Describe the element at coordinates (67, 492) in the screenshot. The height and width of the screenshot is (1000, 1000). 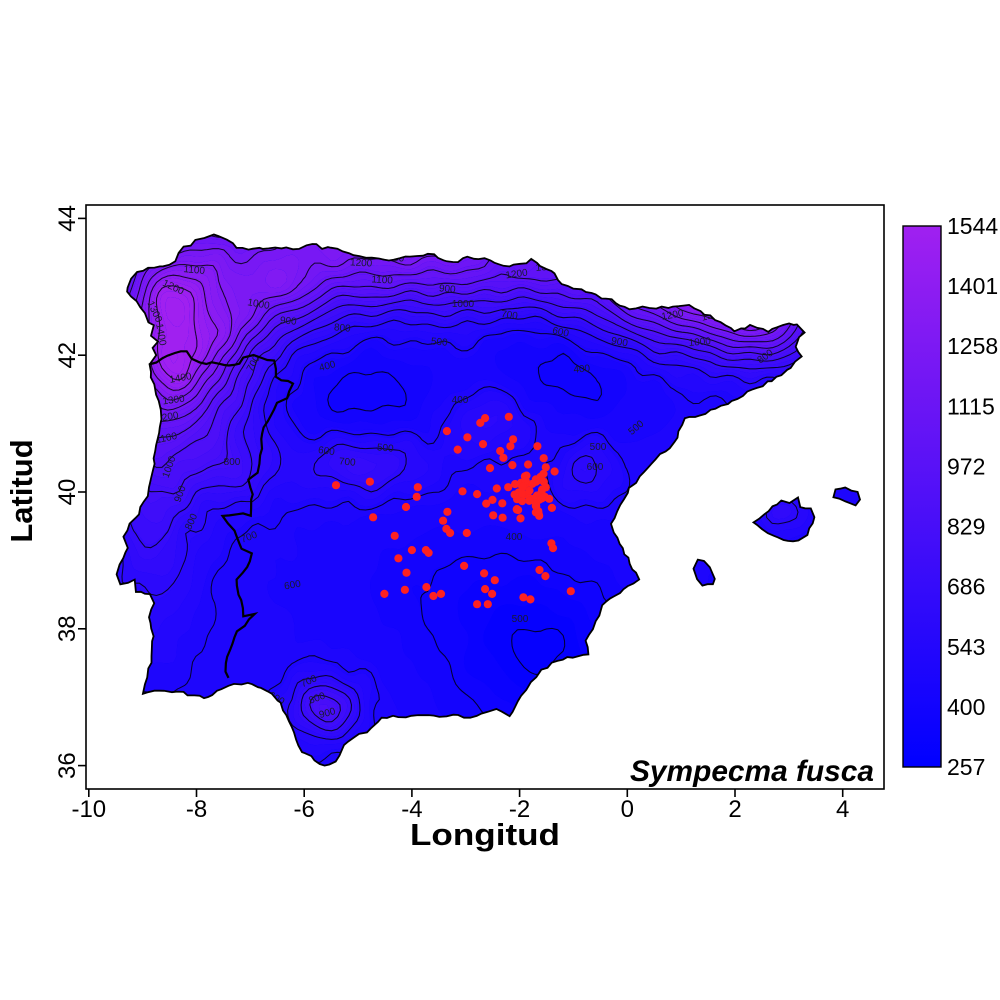
I see `svg-text: 40` at that location.